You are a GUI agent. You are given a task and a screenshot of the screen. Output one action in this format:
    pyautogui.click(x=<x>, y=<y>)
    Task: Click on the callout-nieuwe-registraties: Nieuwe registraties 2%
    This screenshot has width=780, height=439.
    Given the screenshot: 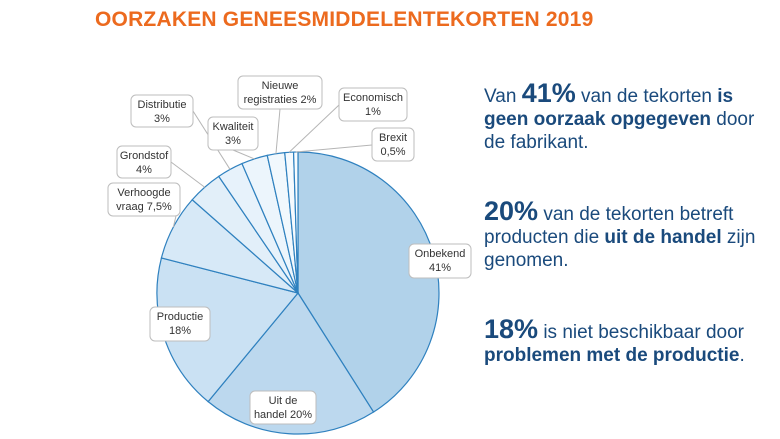 What is the action you would take?
    pyautogui.click(x=280, y=114)
    